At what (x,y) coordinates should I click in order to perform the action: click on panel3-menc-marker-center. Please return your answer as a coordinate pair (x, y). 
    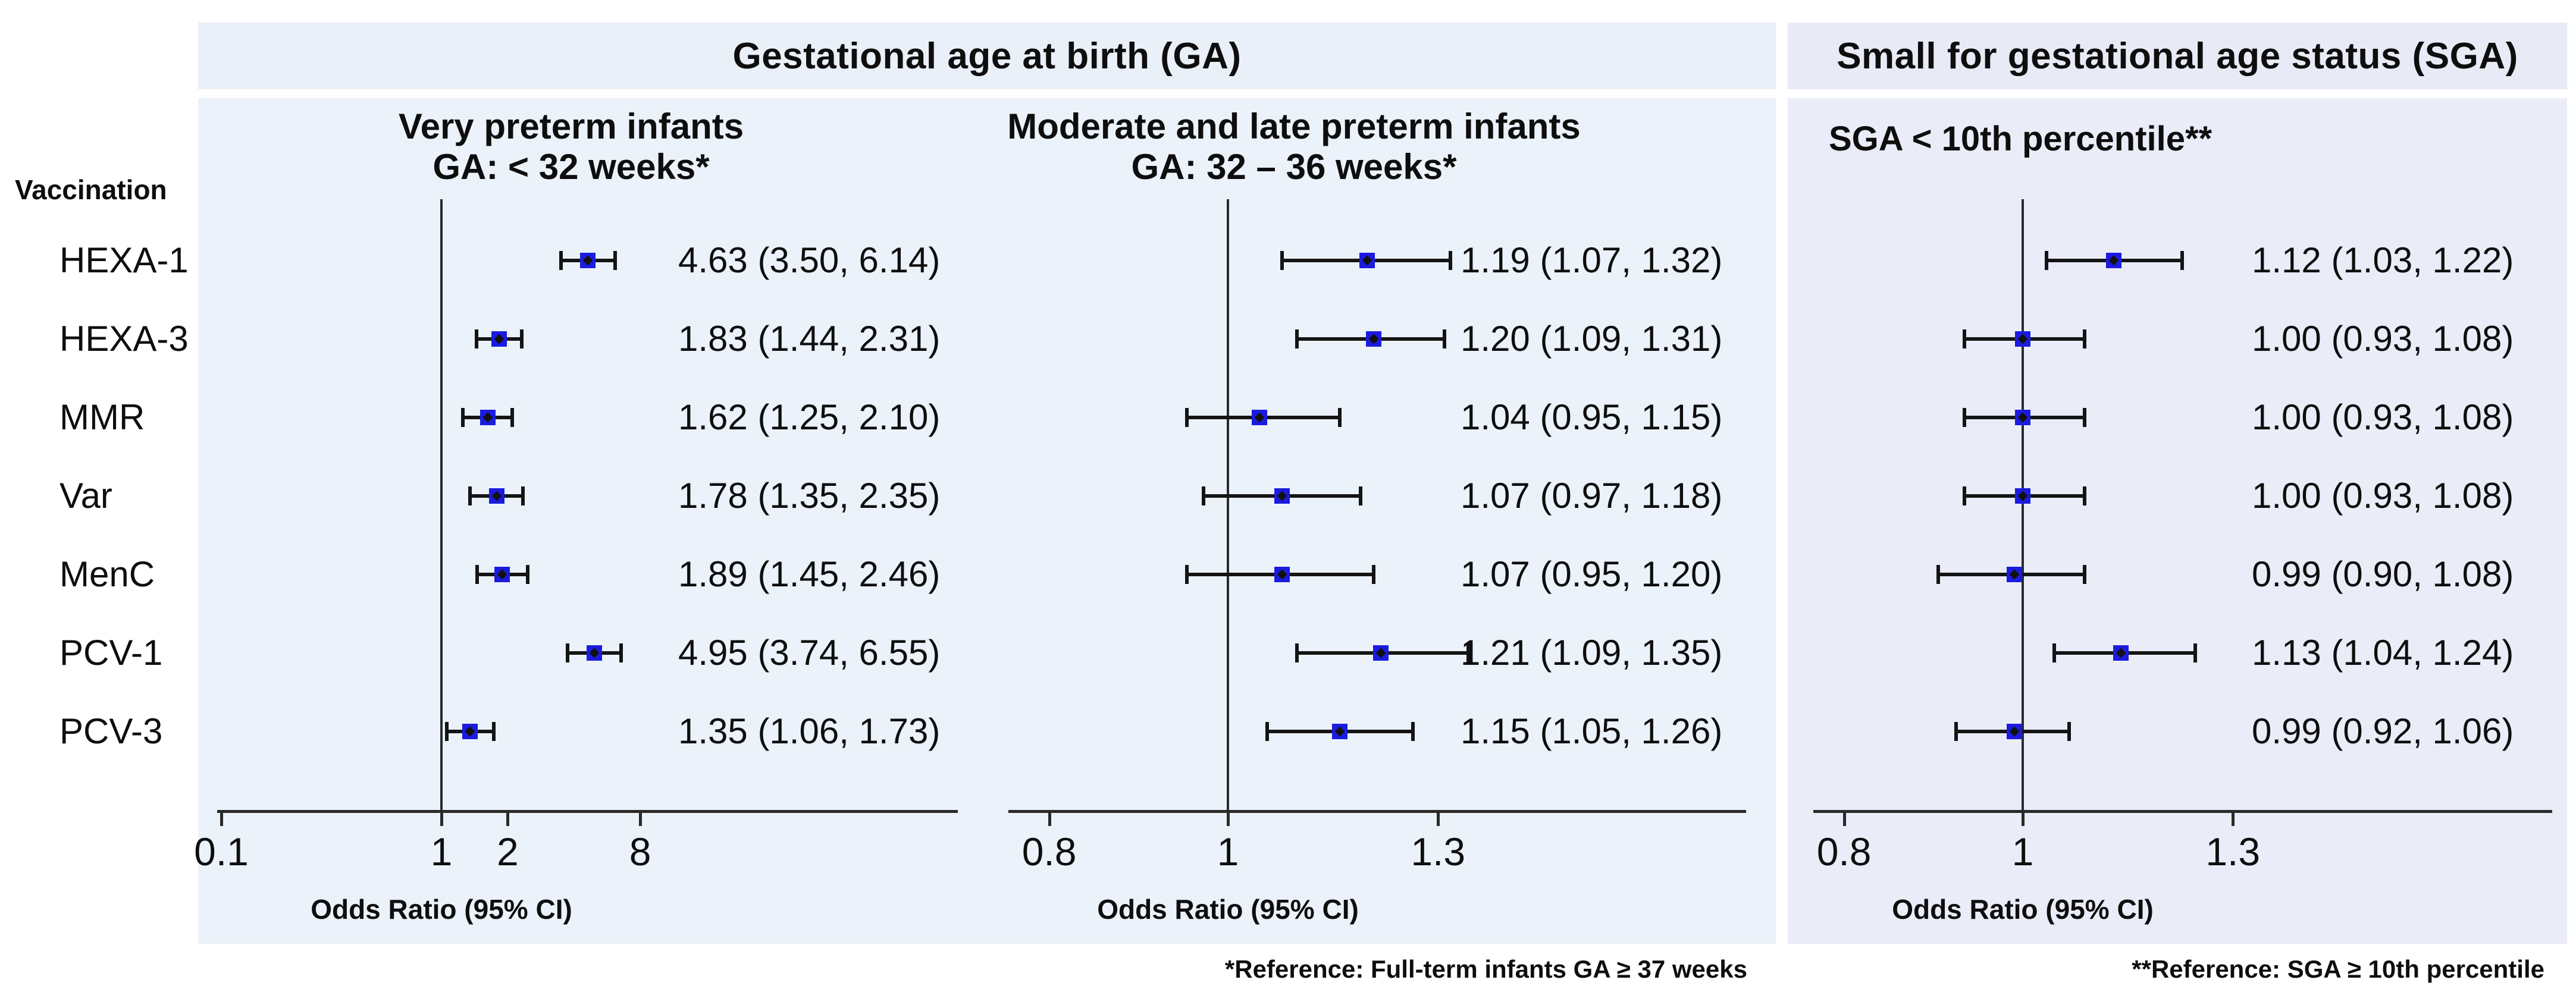
    Looking at the image, I should click on (2015, 574).